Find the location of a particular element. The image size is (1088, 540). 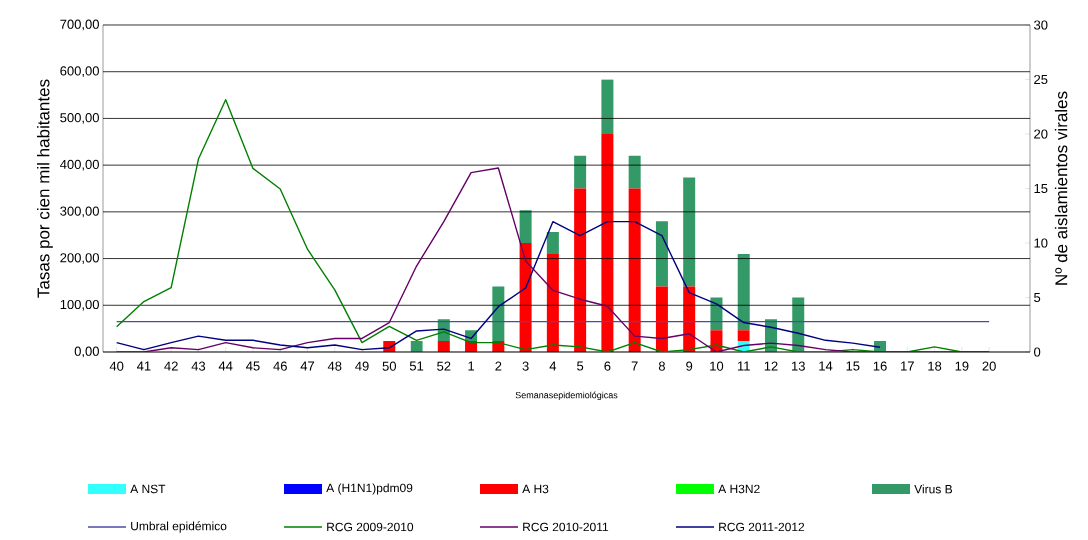

y-tick-label: 100,00 is located at coordinates (79, 305).